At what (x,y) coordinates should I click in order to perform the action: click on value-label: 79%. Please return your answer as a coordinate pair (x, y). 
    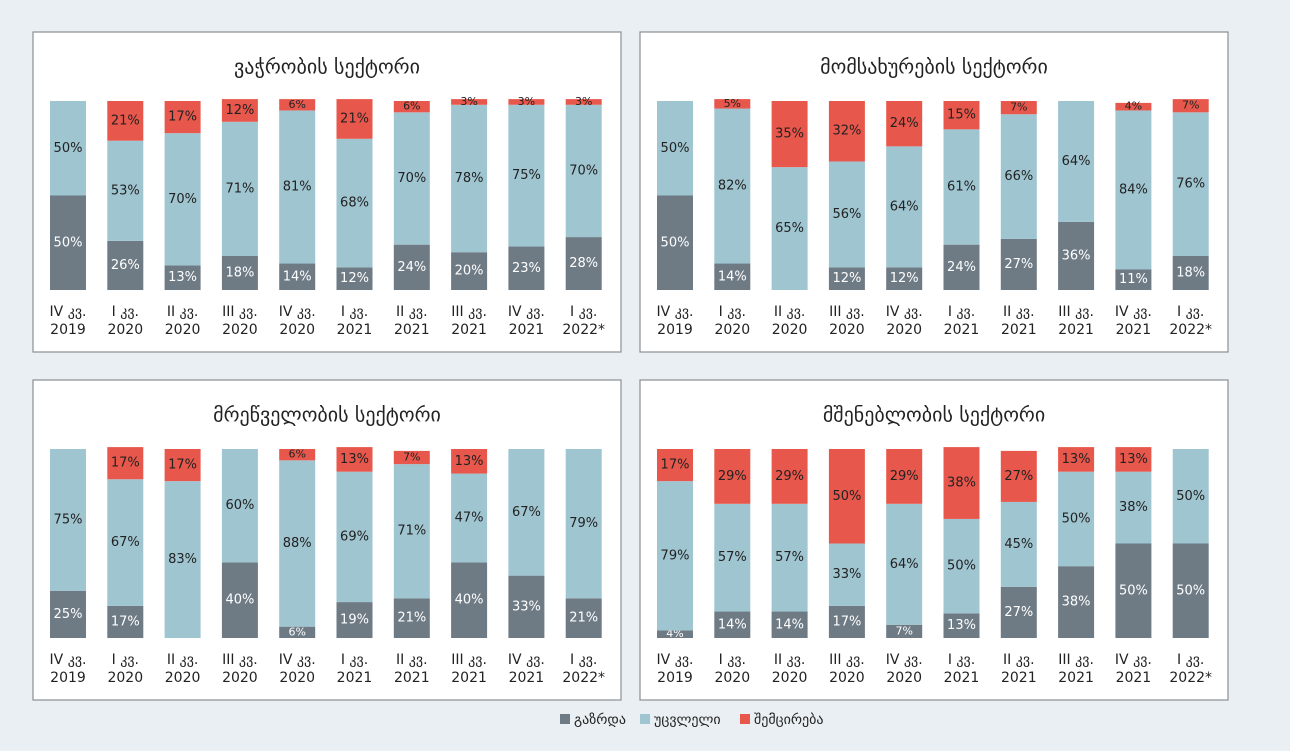
    Looking at the image, I should click on (583, 523).